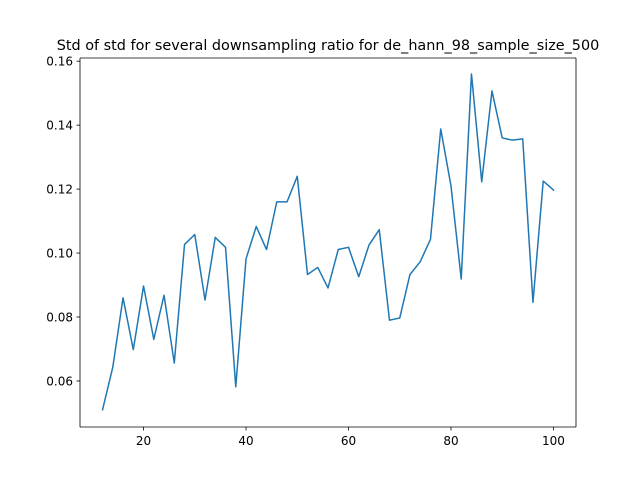  I want to click on y-tick-label: 0.10, so click(59, 253).